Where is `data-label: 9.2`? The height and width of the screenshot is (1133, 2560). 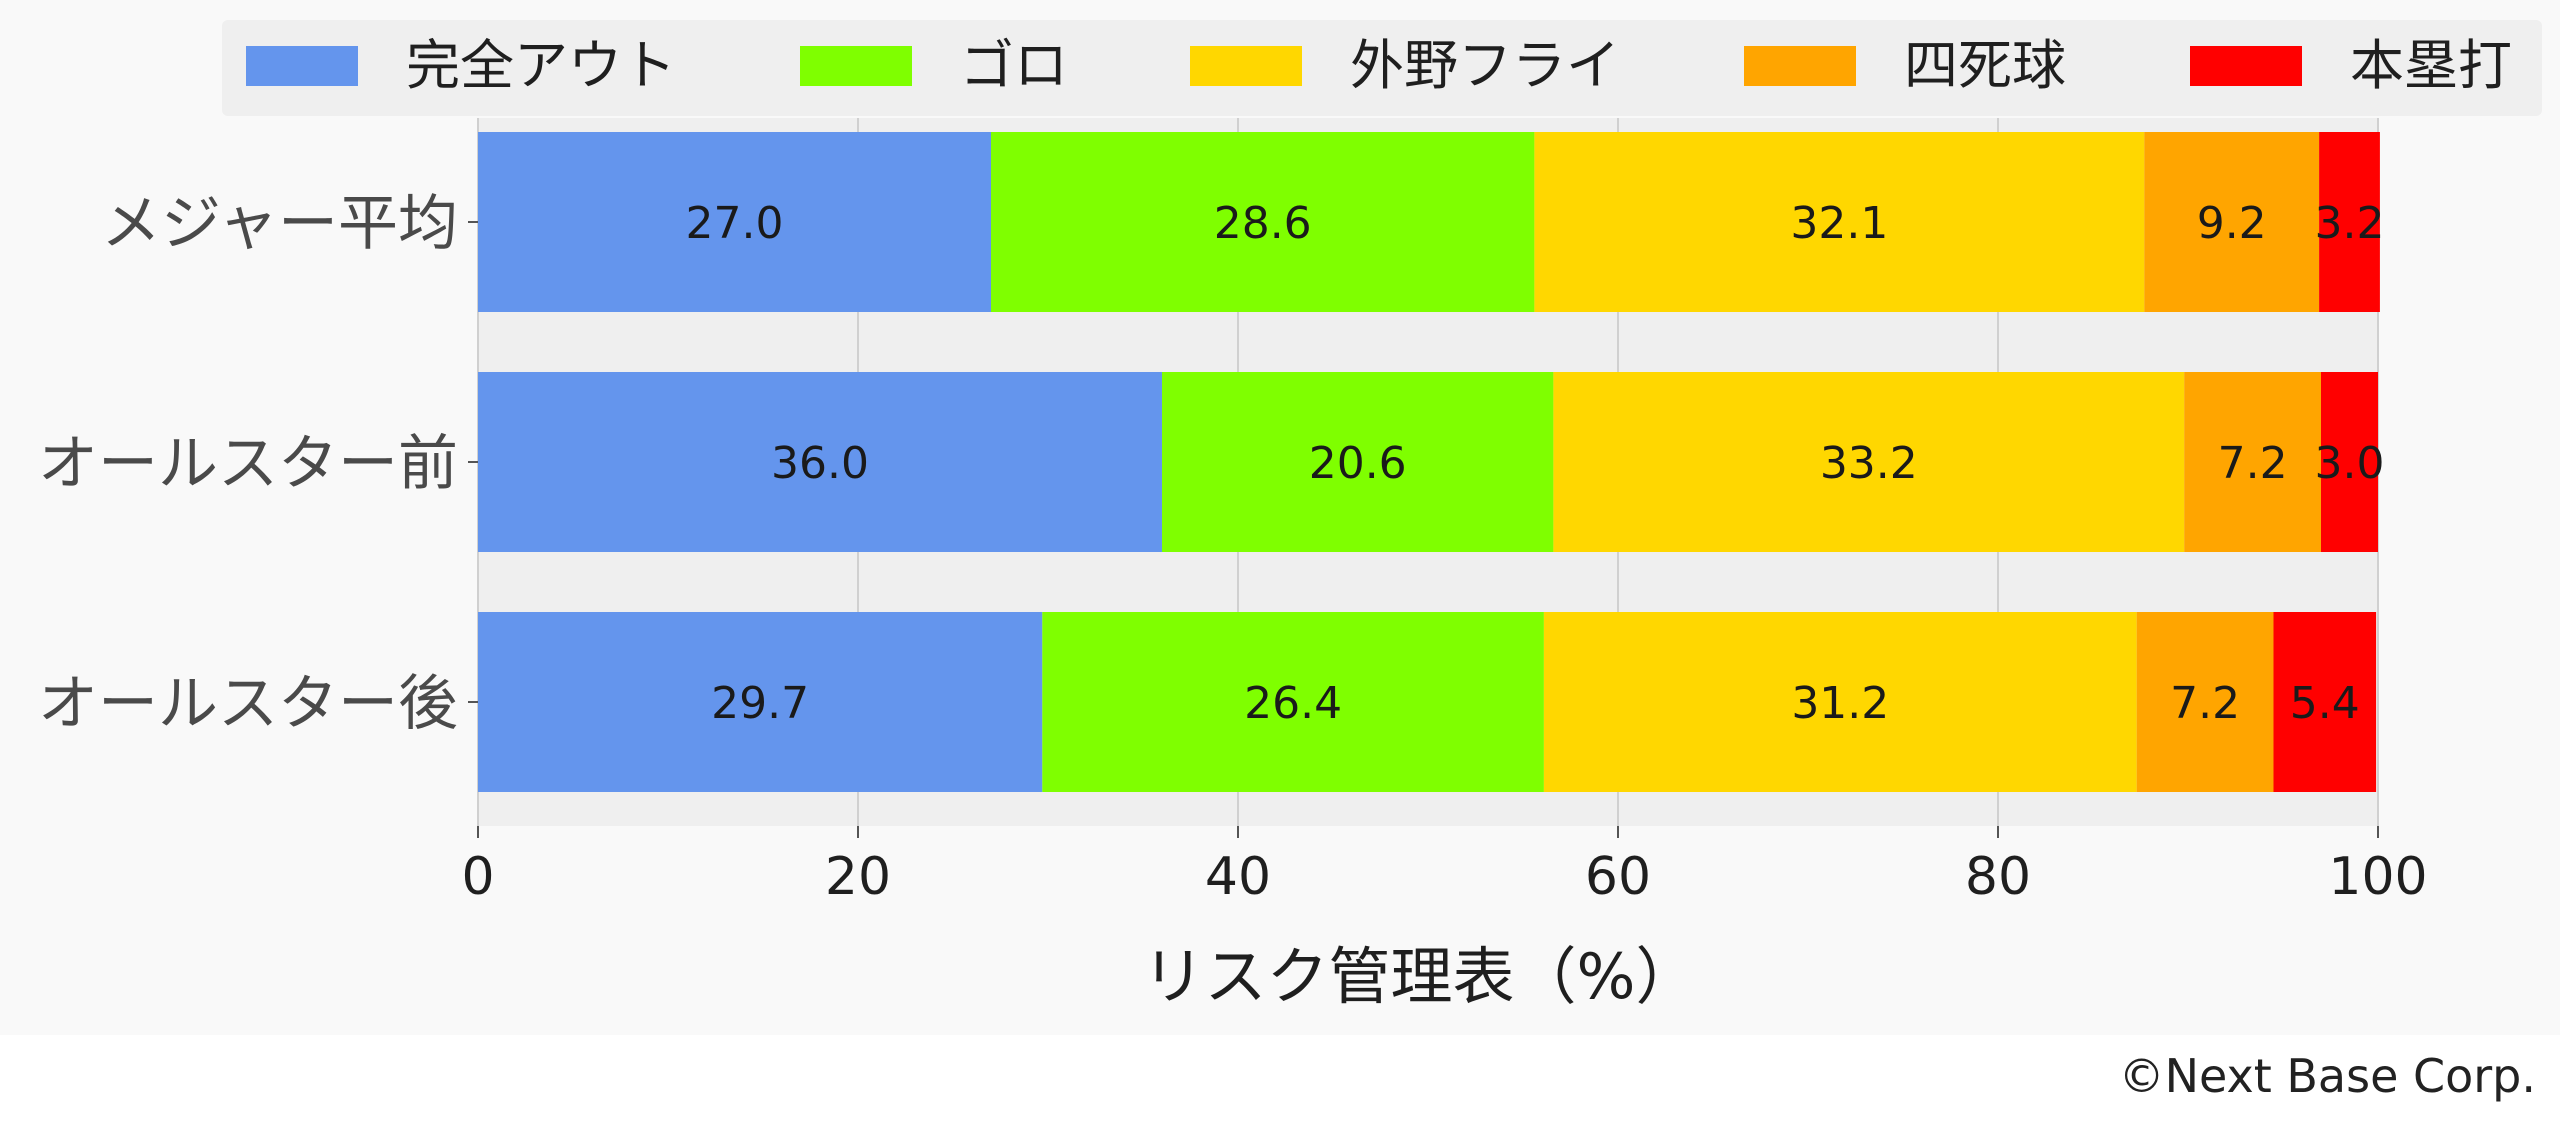 data-label: 9.2 is located at coordinates (2232, 223).